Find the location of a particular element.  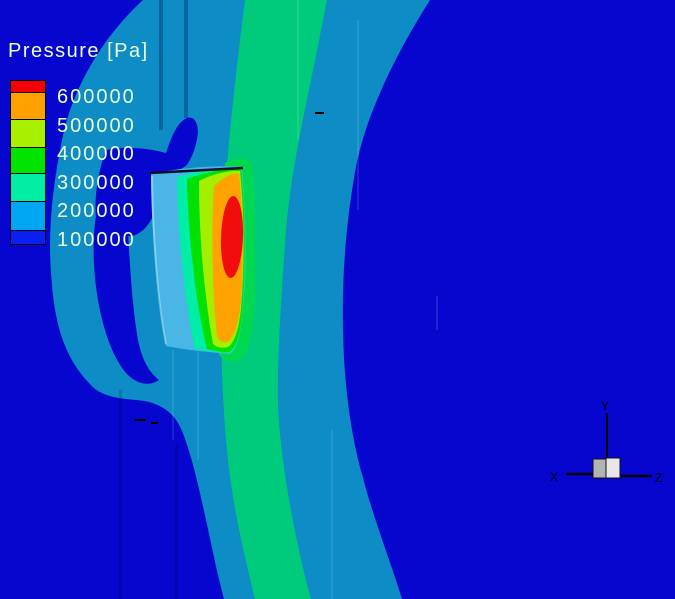

blade-pressure-contours is located at coordinates (202, 260).